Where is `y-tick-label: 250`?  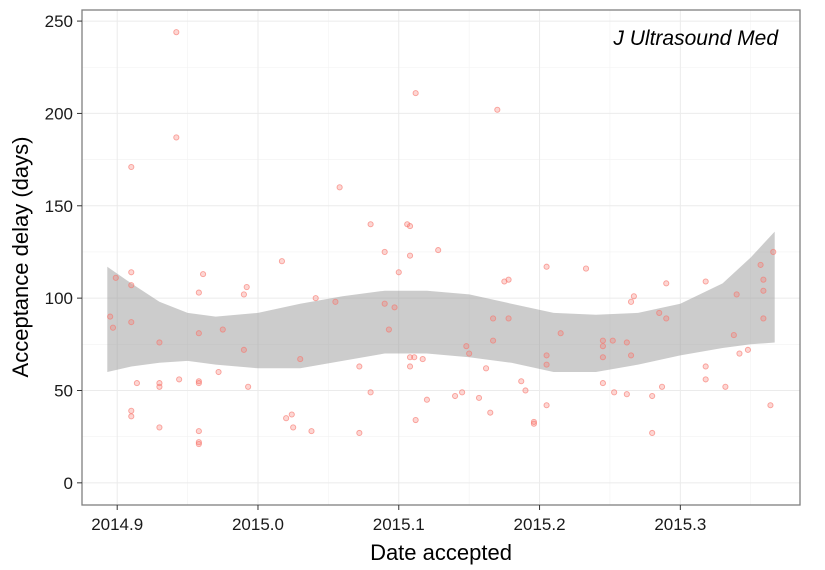
y-tick-label: 250 is located at coordinates (59, 21).